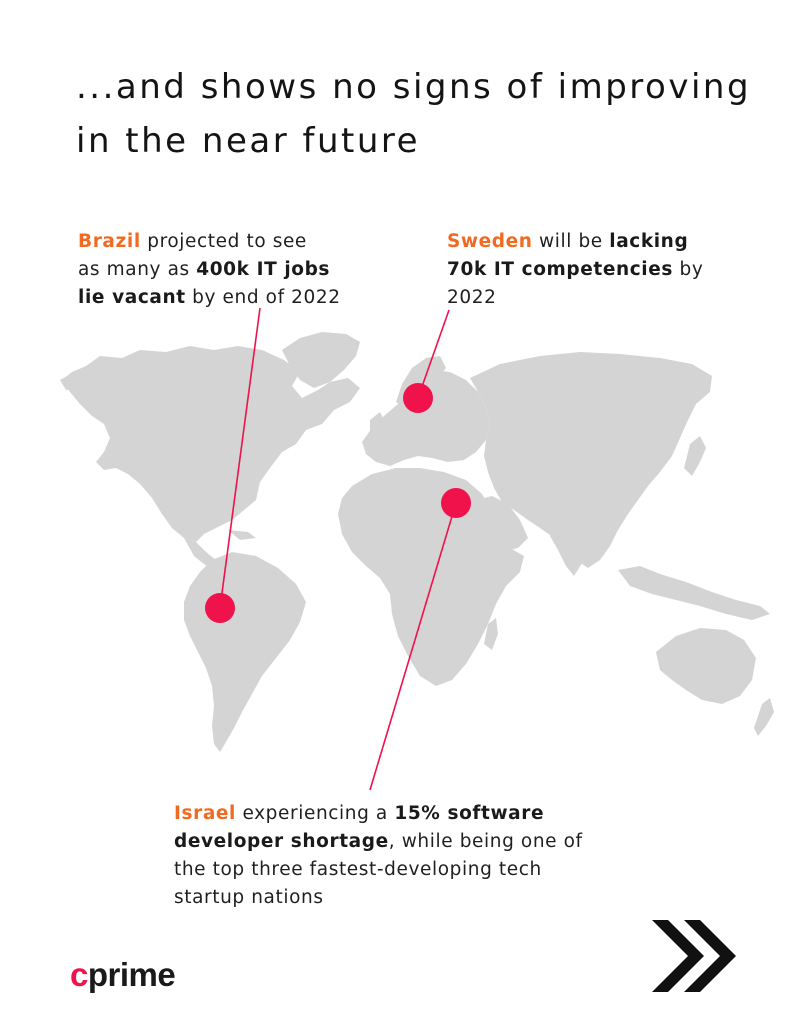 The width and height of the screenshot is (791, 1024). Describe the element at coordinates (315, 813) in the screenshot. I see `callout-text: experiencing a` at that location.